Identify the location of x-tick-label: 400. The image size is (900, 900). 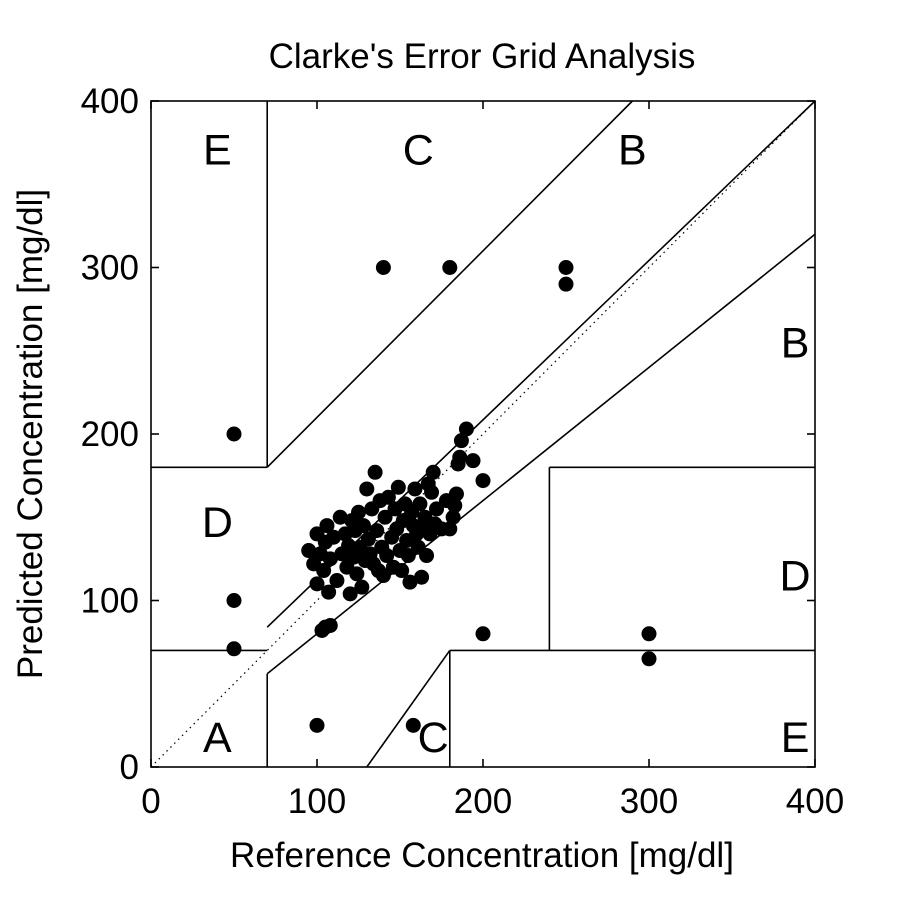
(815, 801).